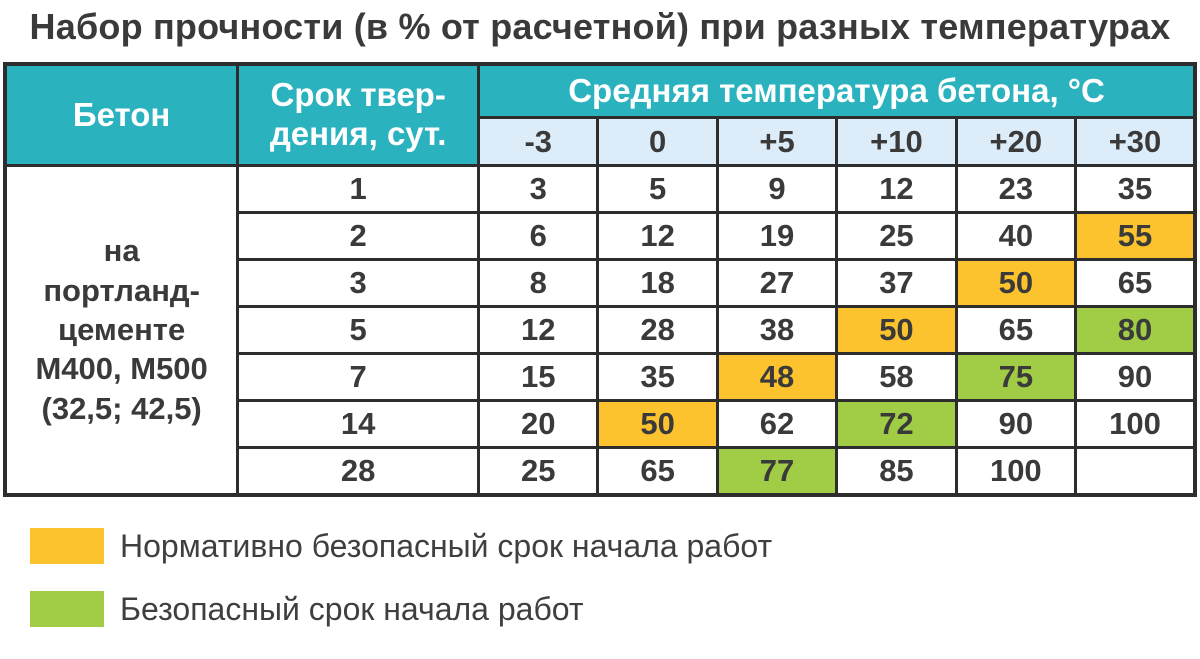 The image size is (1200, 659). What do you see at coordinates (121, 408) in the screenshot?
I see `cement-label-line: (32,5; 42,5)` at bounding box center [121, 408].